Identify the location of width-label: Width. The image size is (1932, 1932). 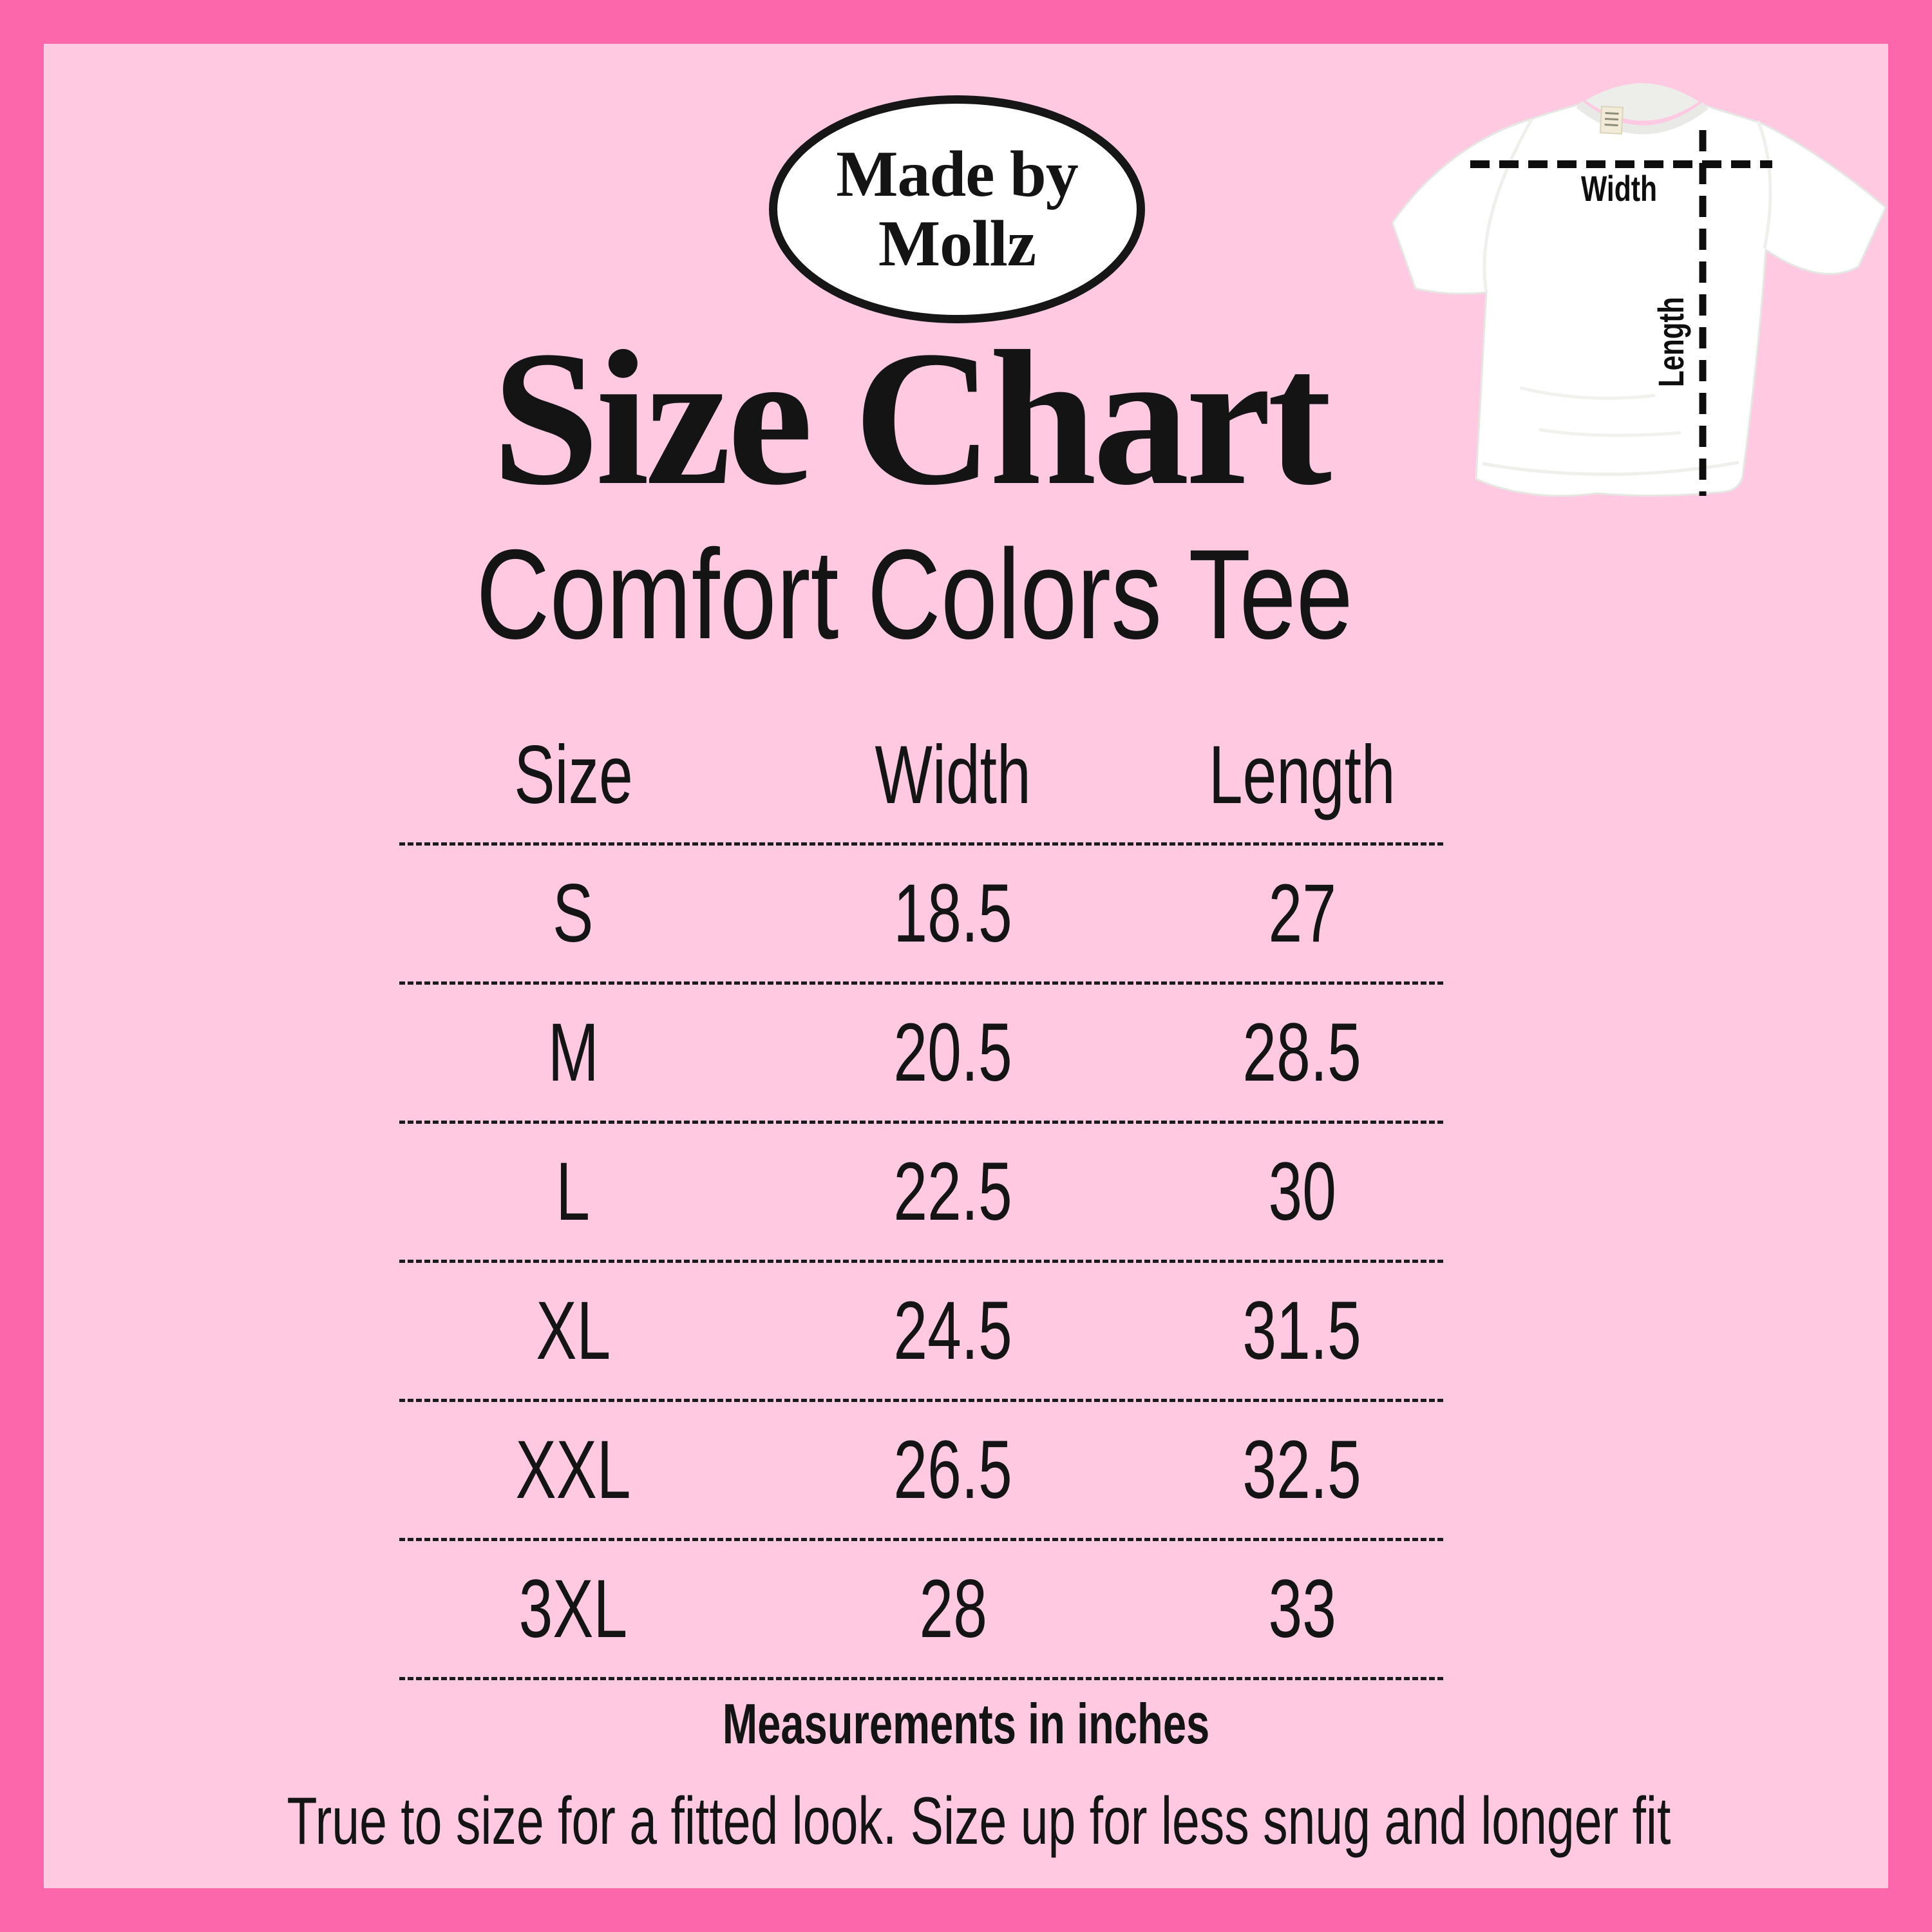
(1619, 189).